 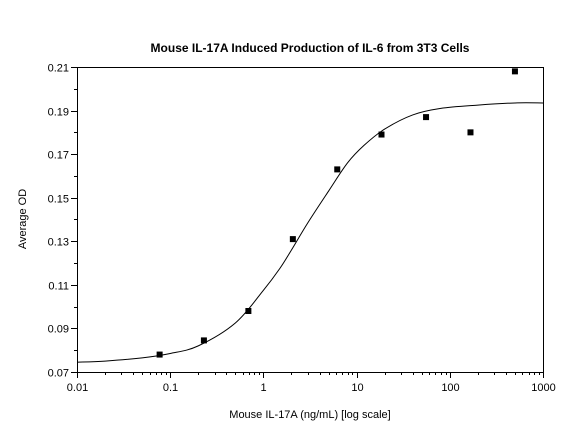 What do you see at coordinates (77, 388) in the screenshot?
I see `x-tick-label: 0.01` at bounding box center [77, 388].